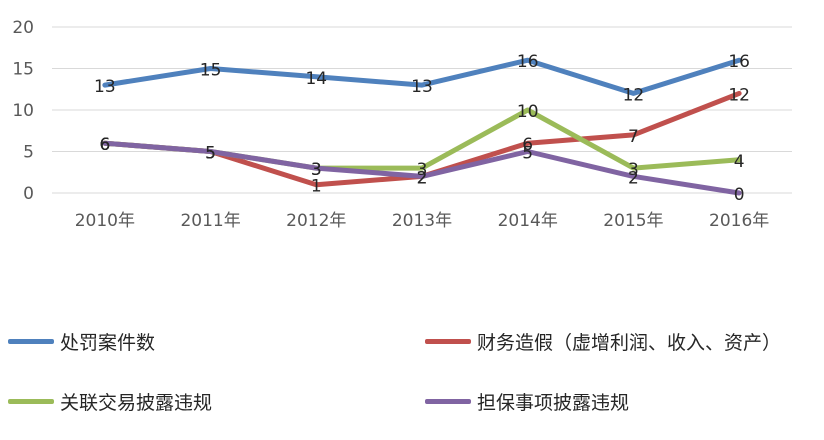  I want to click on legend-item-3: 担保事项披露违规, so click(527, 401).